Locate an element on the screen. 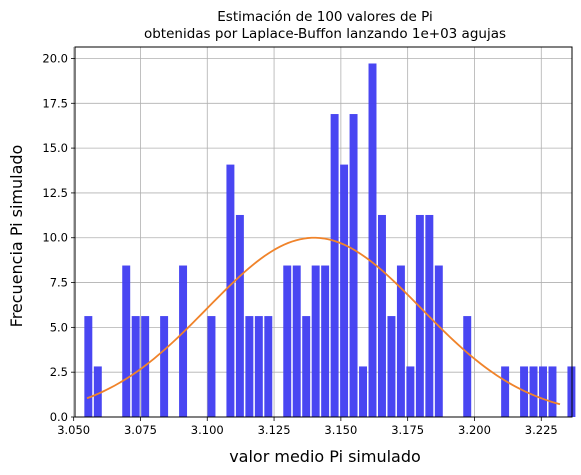 Image resolution: width=581 pixels, height=475 pixels. x-tick-label: 3.050 is located at coordinates (73, 430).